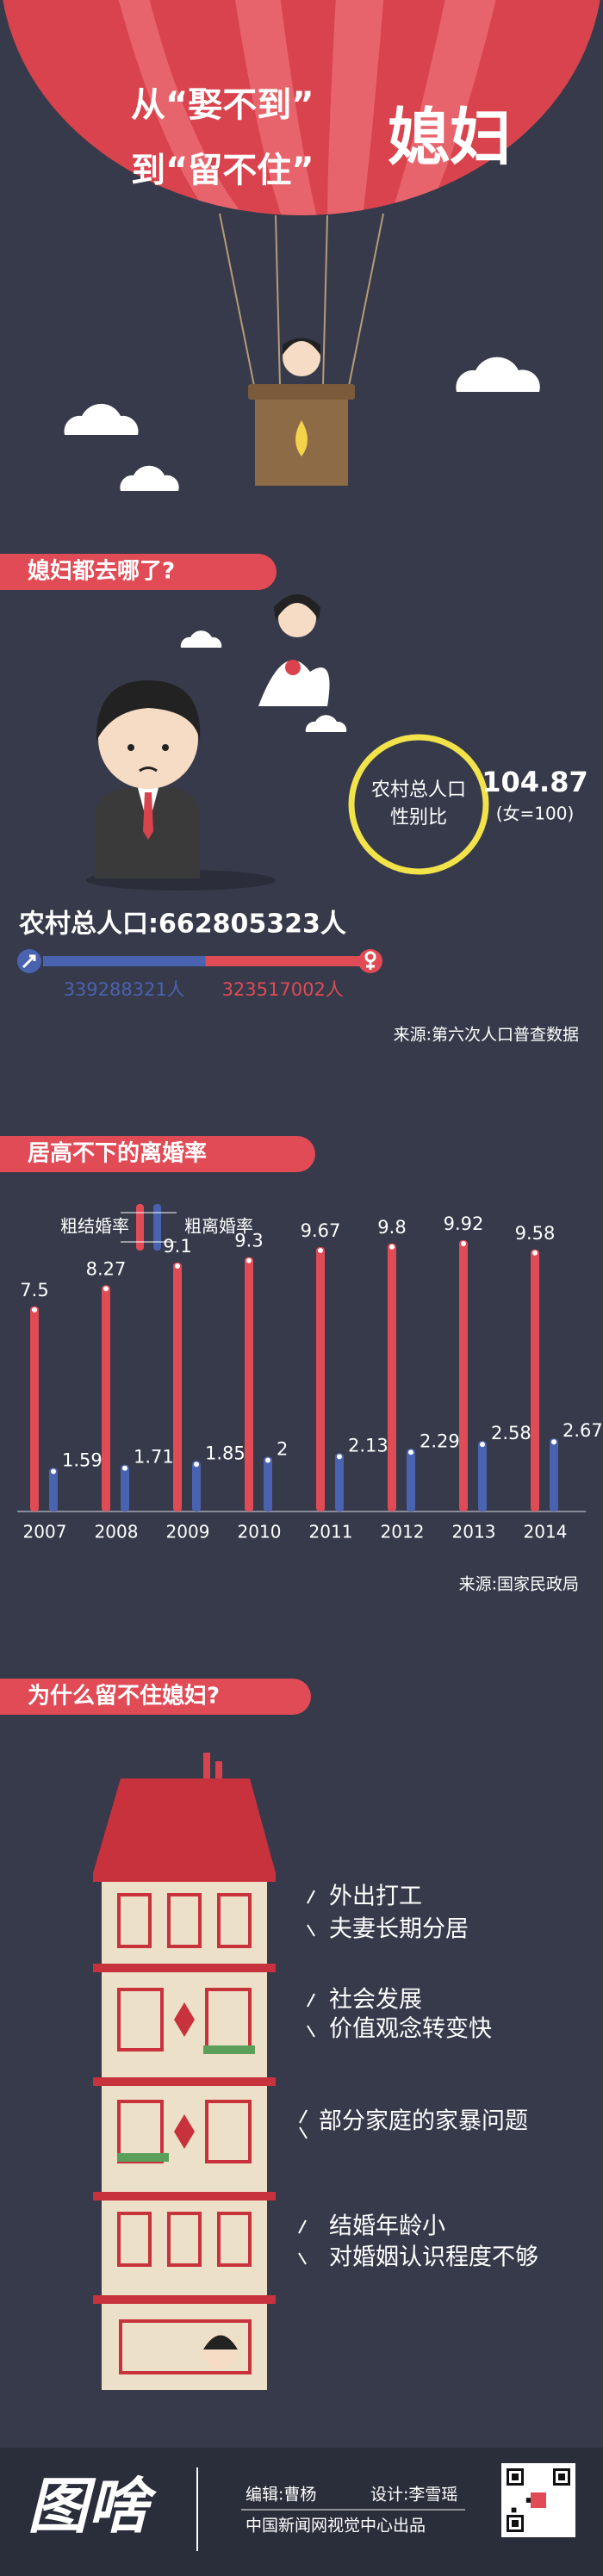 Image resolution: width=603 pixels, height=2576 pixels. I want to click on reason-text: 部分家庭的家暴问题, so click(423, 2121).